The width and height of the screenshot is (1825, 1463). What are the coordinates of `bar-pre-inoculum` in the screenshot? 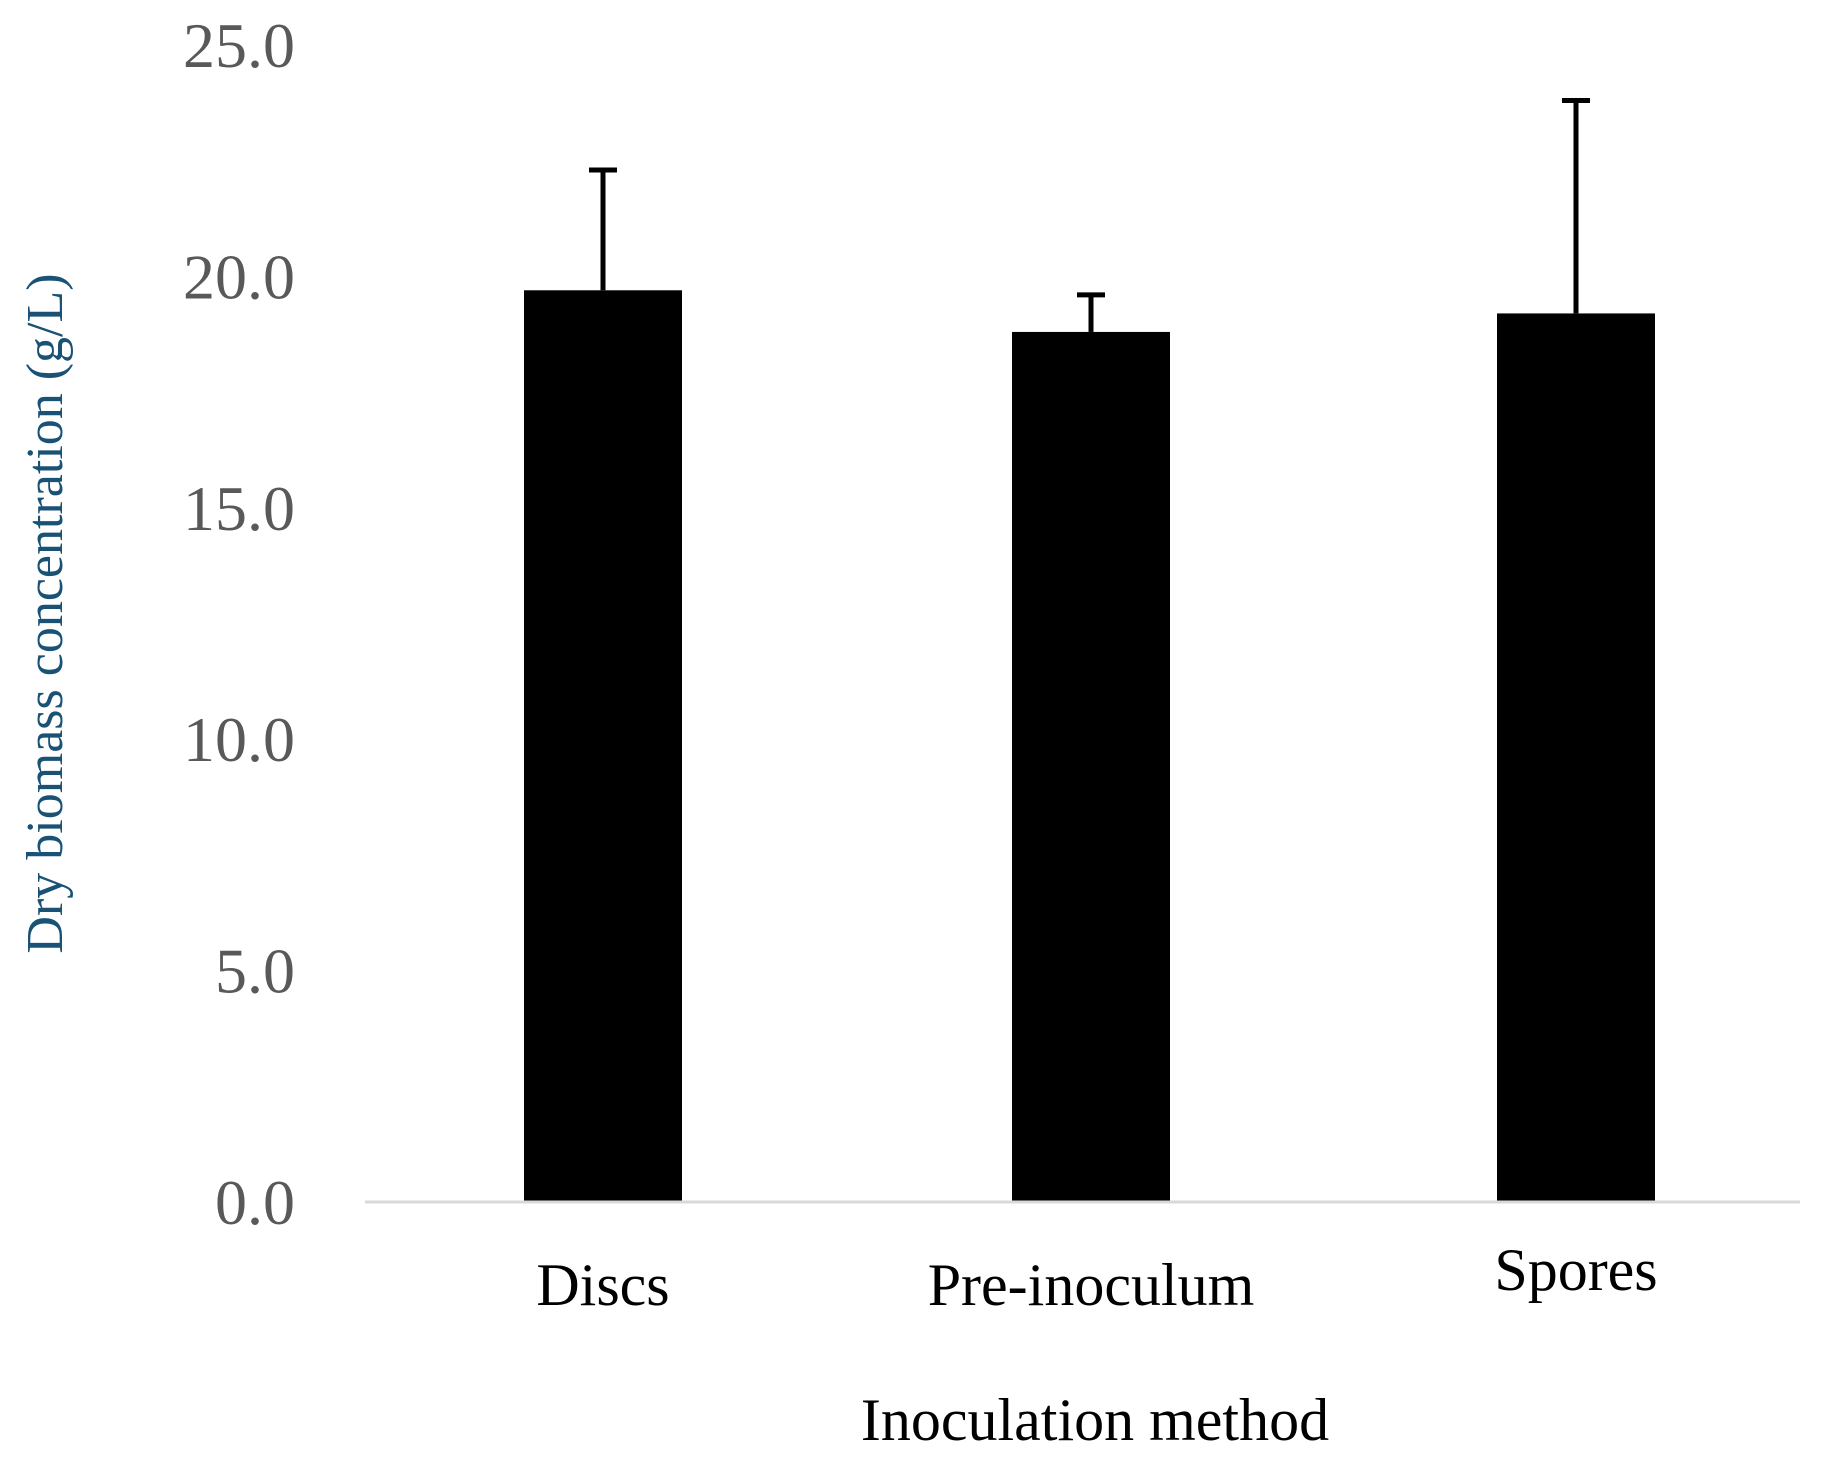 It's located at (1091, 766).